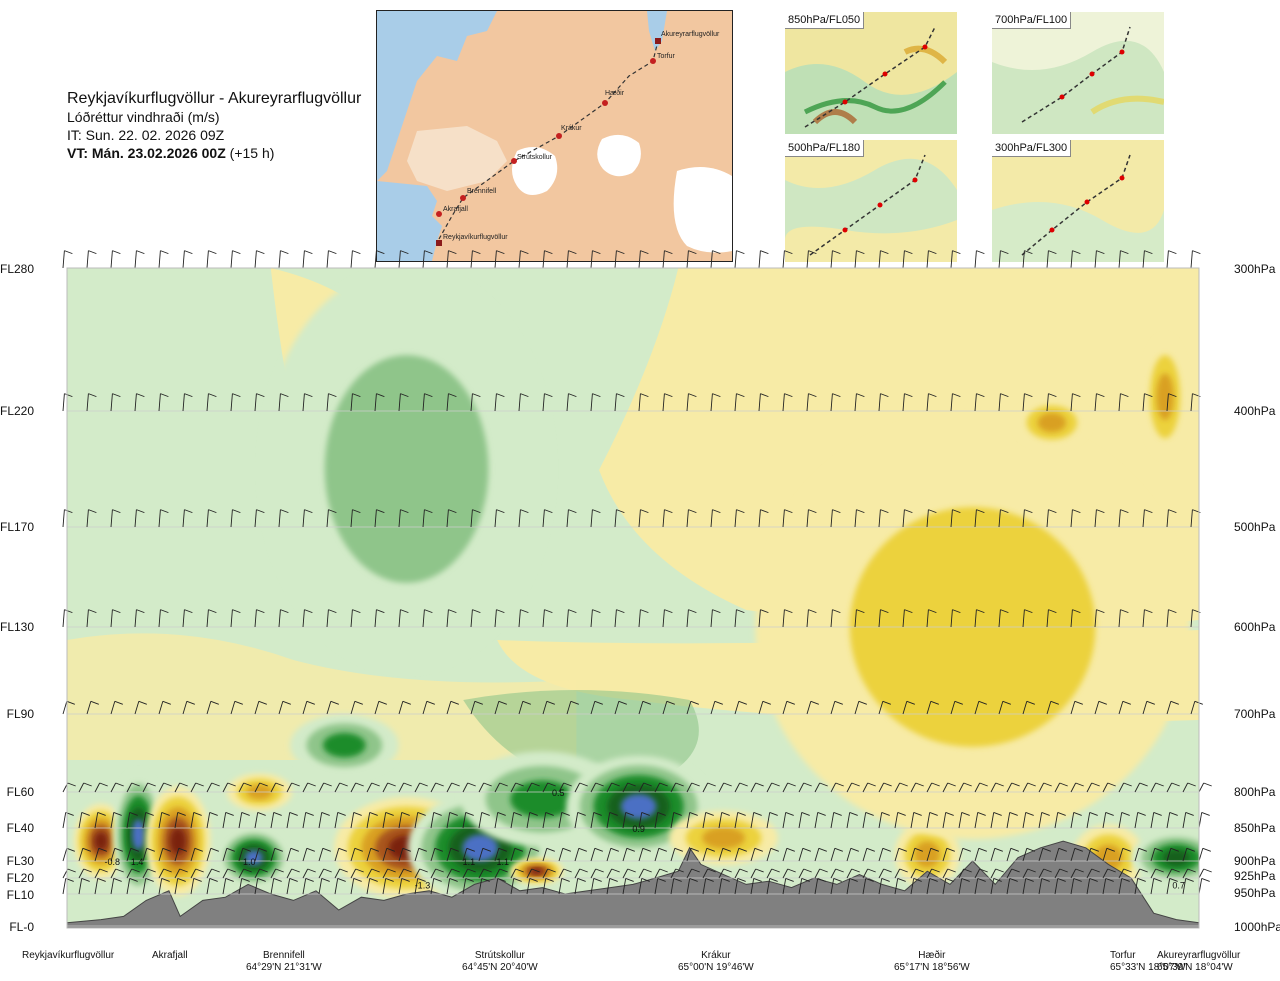 This screenshot has width=1280, height=981. Describe the element at coordinates (666, 56) in the screenshot. I see `map-label-torfur: Torfur` at that location.